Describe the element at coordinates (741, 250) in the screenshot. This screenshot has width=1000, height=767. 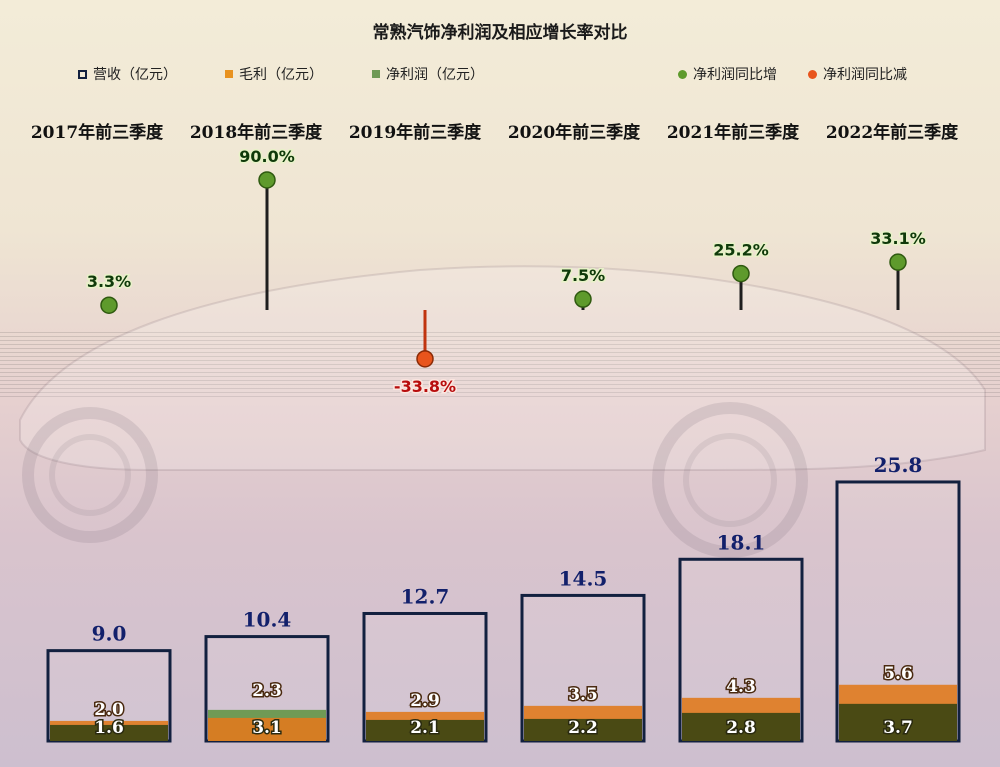
I see `growth-value-label: 25.2%` at that location.